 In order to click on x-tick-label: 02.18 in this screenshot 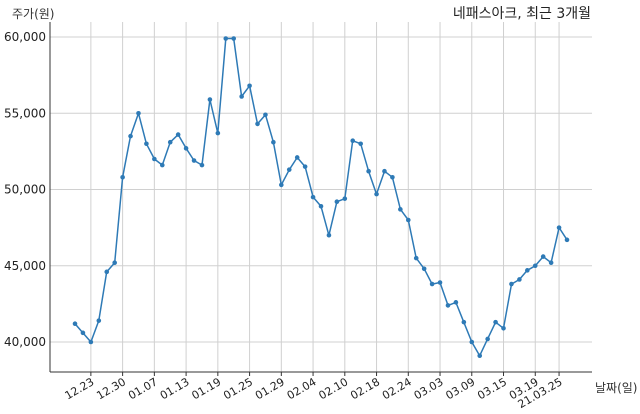, I will do `click(365, 388)`.